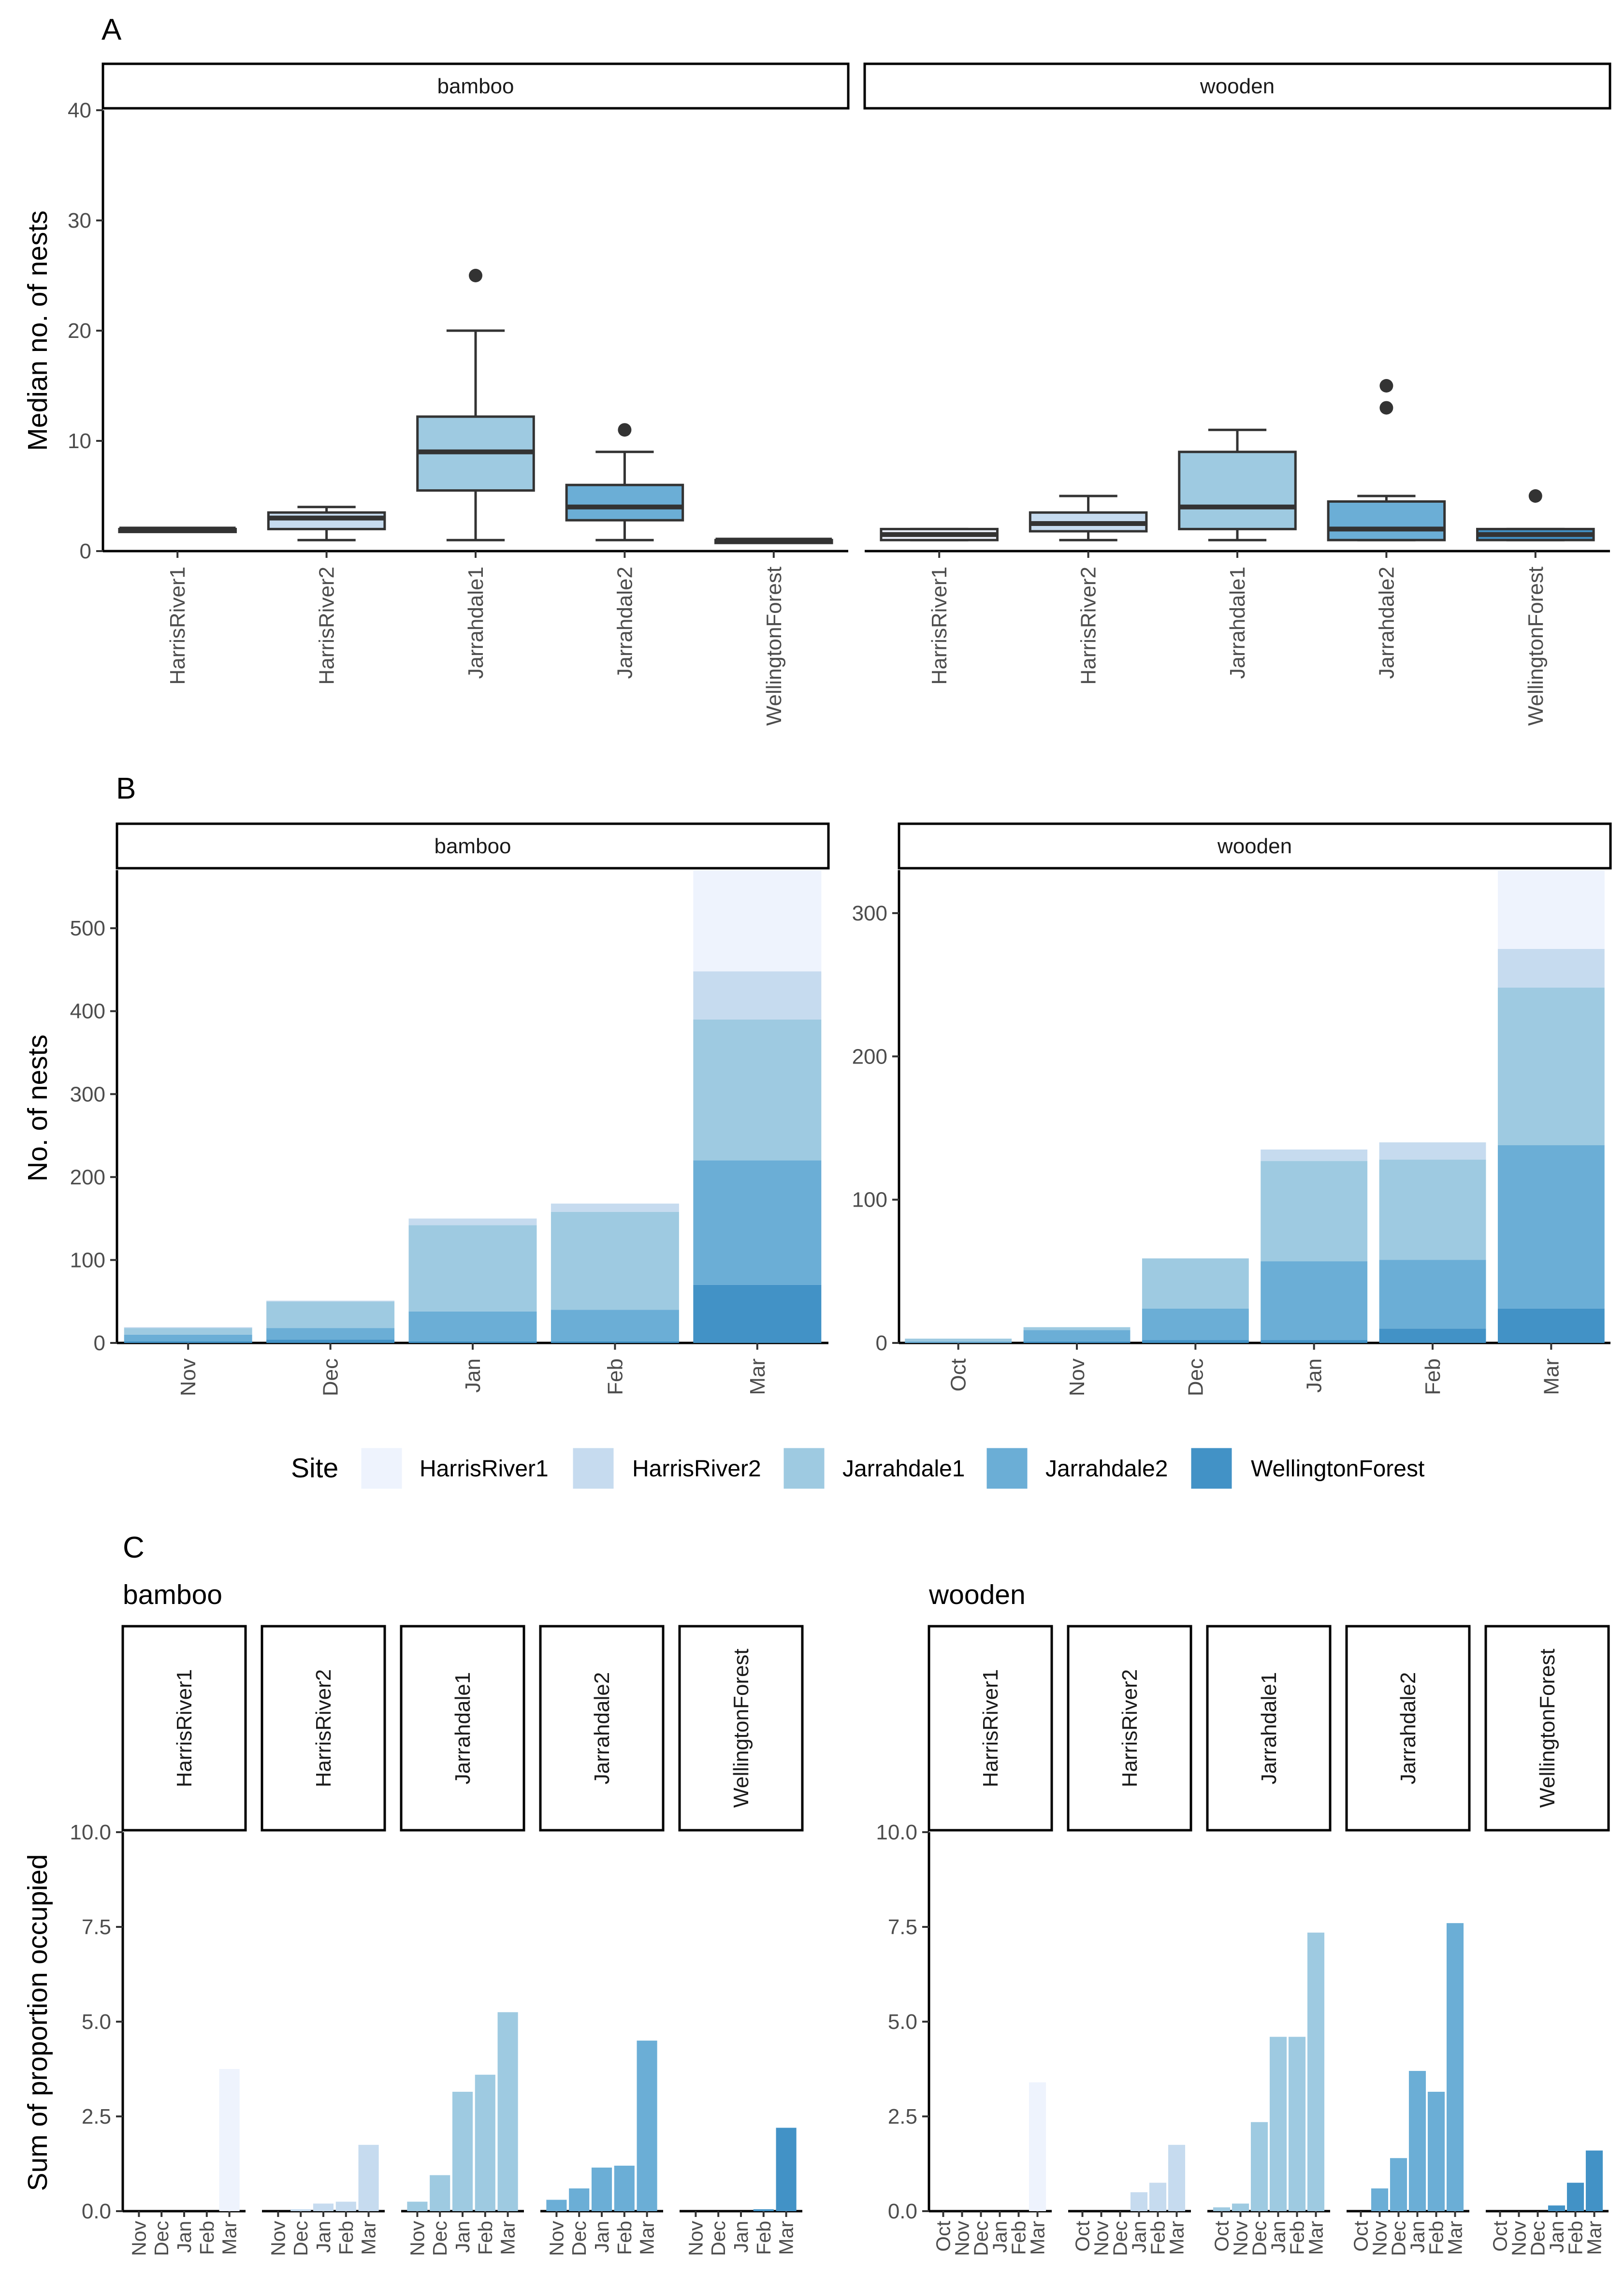 This screenshot has height=2274, width=1624. What do you see at coordinates (958, 1342) in the screenshot?
I see `panel-b-wooden-bar-oct-jarrahdale2` at bounding box center [958, 1342].